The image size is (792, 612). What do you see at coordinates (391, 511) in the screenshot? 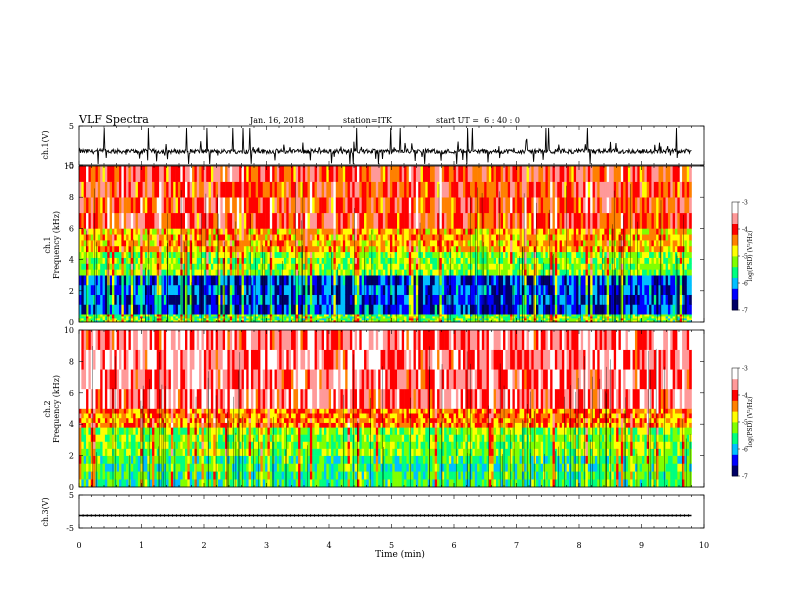
I see `ch3-frame` at bounding box center [391, 511].